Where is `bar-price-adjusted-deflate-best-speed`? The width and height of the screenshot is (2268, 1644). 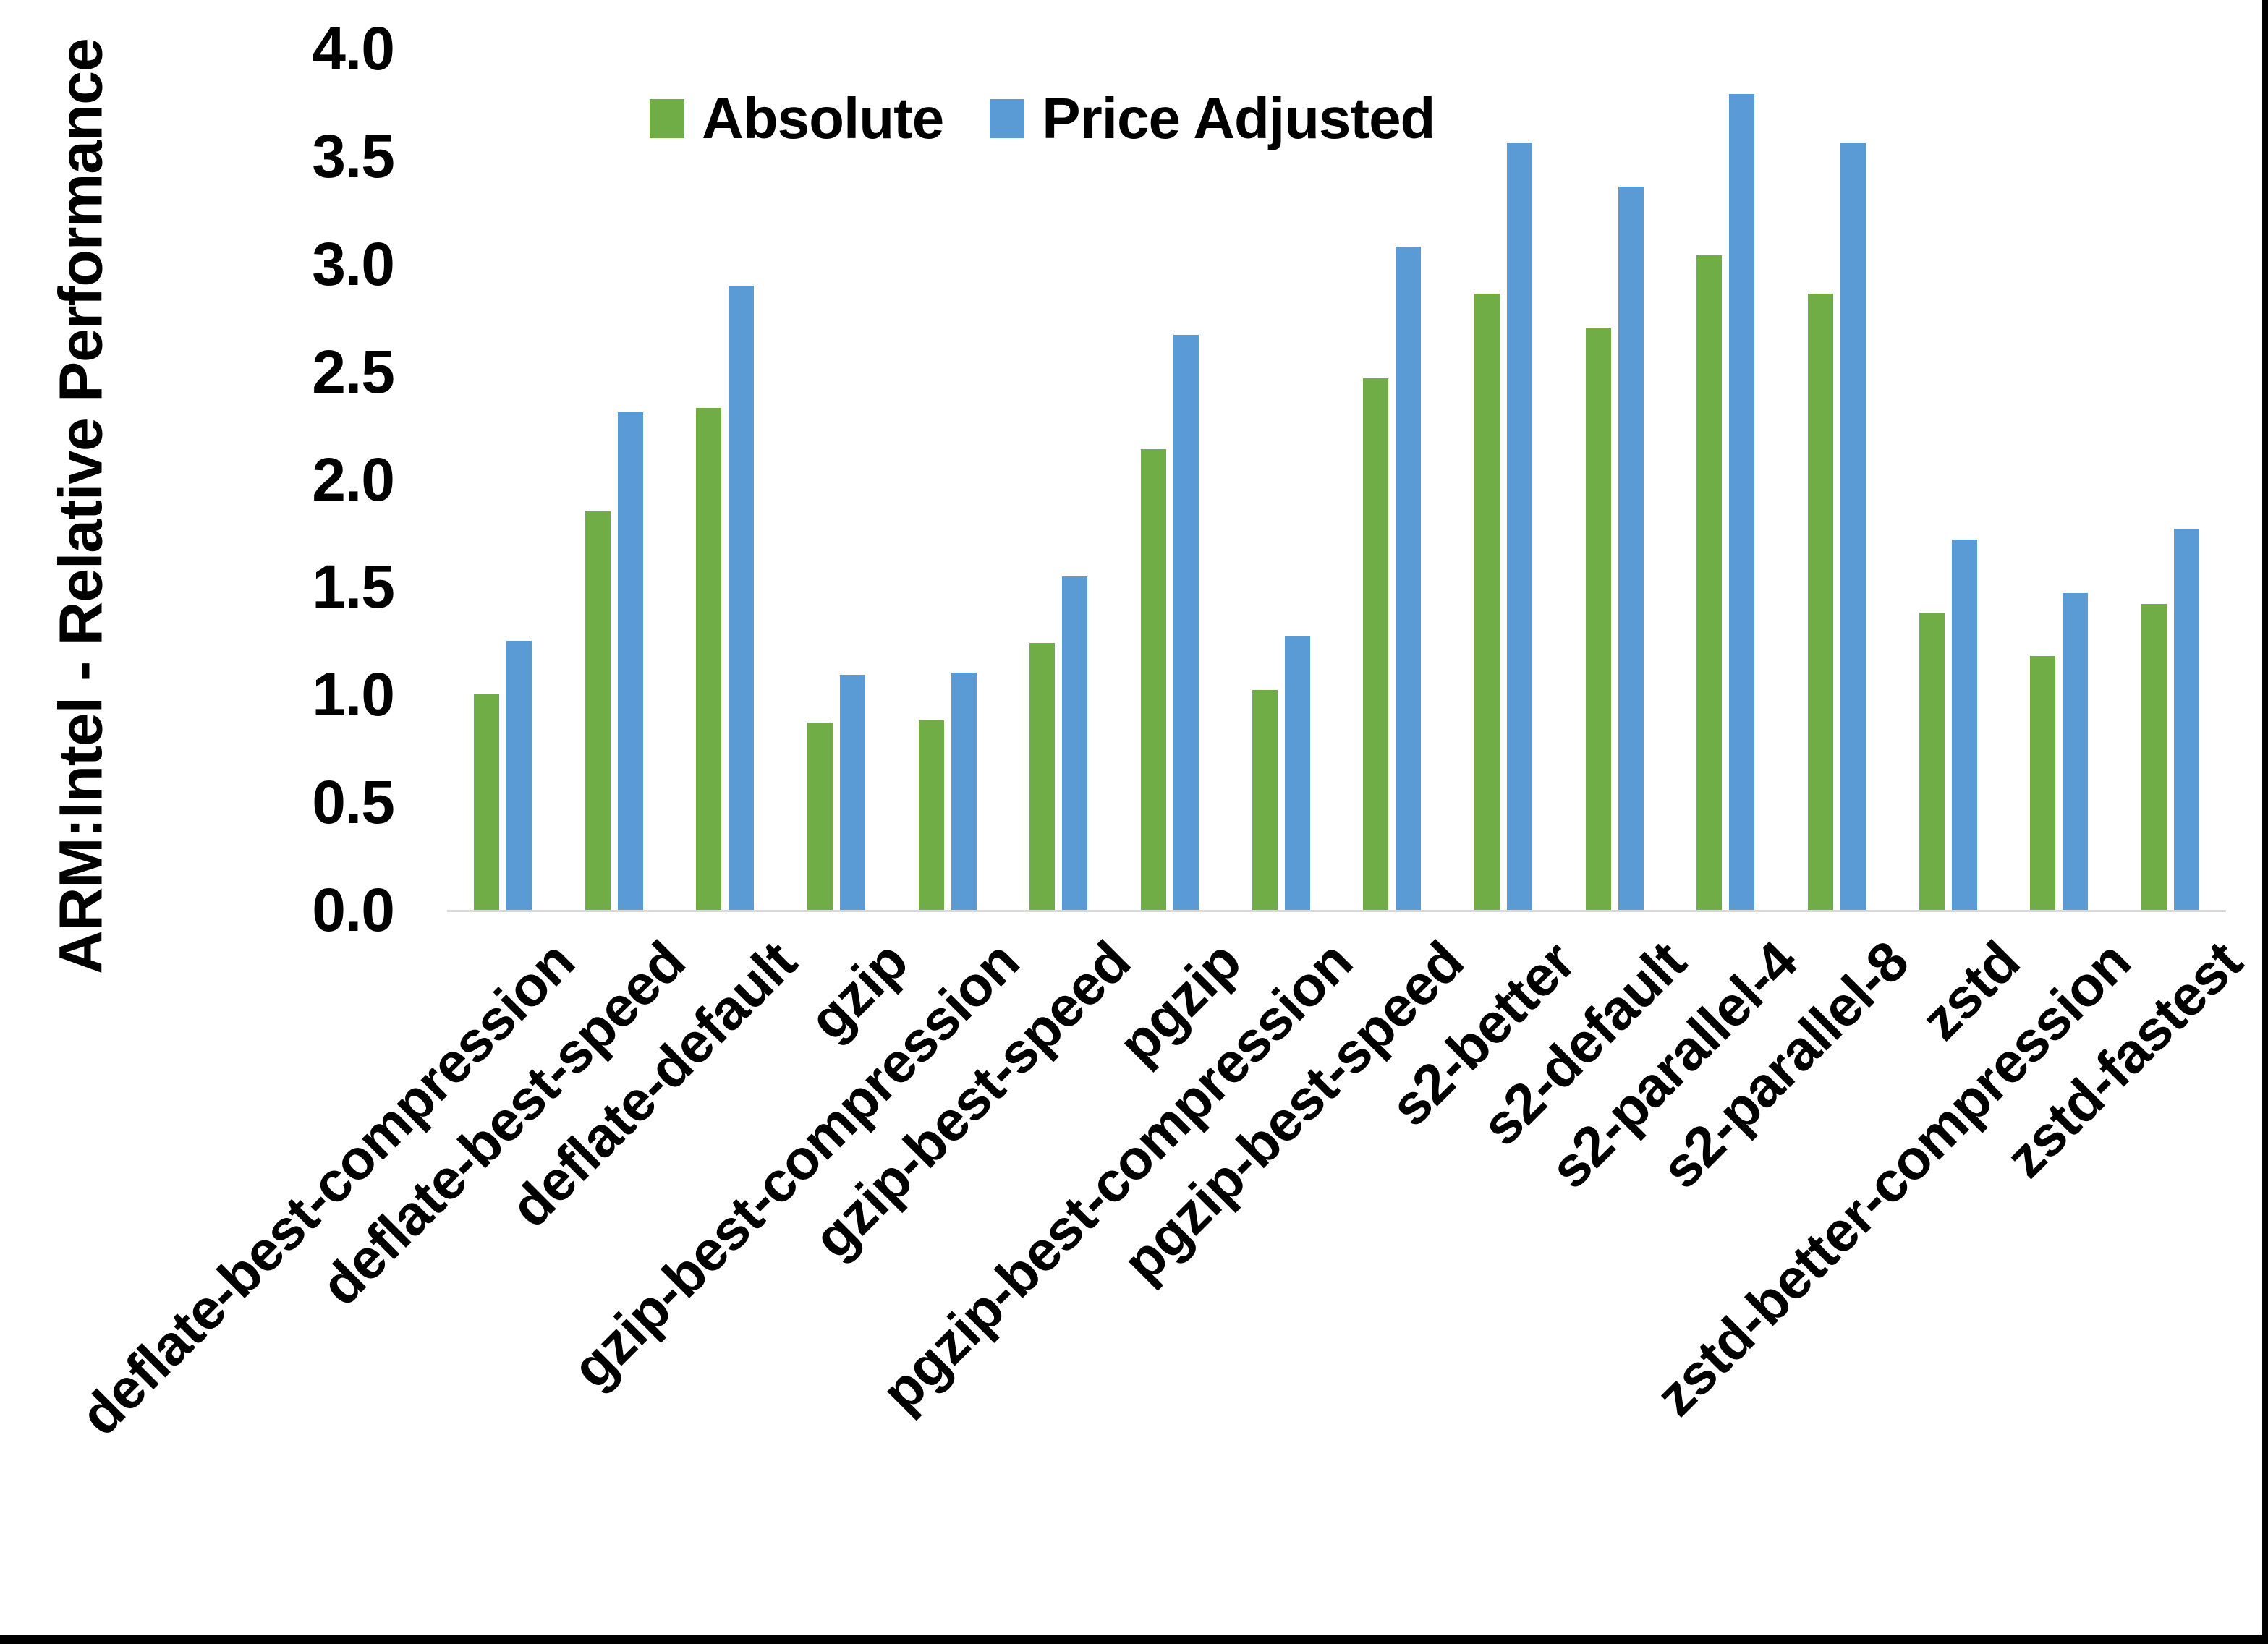 bar-price-adjusted-deflate-best-speed is located at coordinates (630, 661).